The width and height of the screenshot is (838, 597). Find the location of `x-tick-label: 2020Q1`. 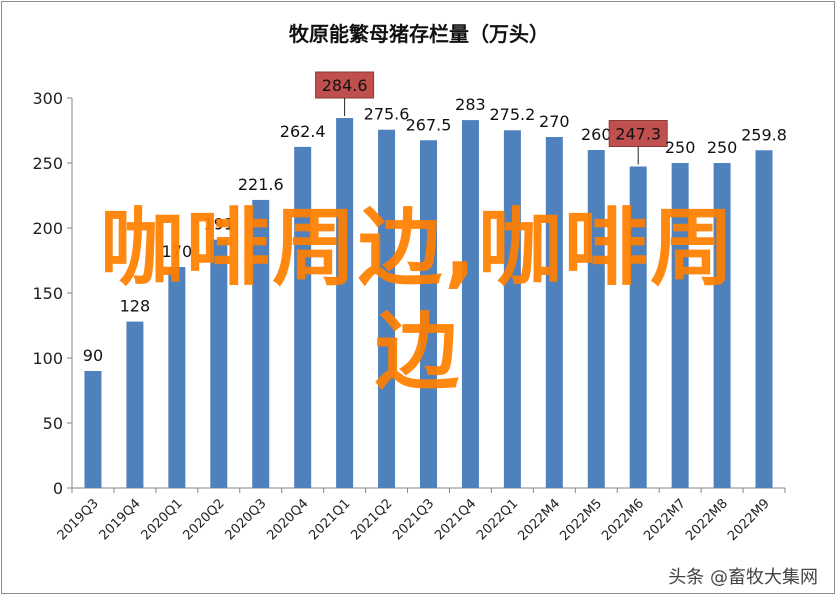

x-tick-label: 2020Q1 is located at coordinates (162, 519).